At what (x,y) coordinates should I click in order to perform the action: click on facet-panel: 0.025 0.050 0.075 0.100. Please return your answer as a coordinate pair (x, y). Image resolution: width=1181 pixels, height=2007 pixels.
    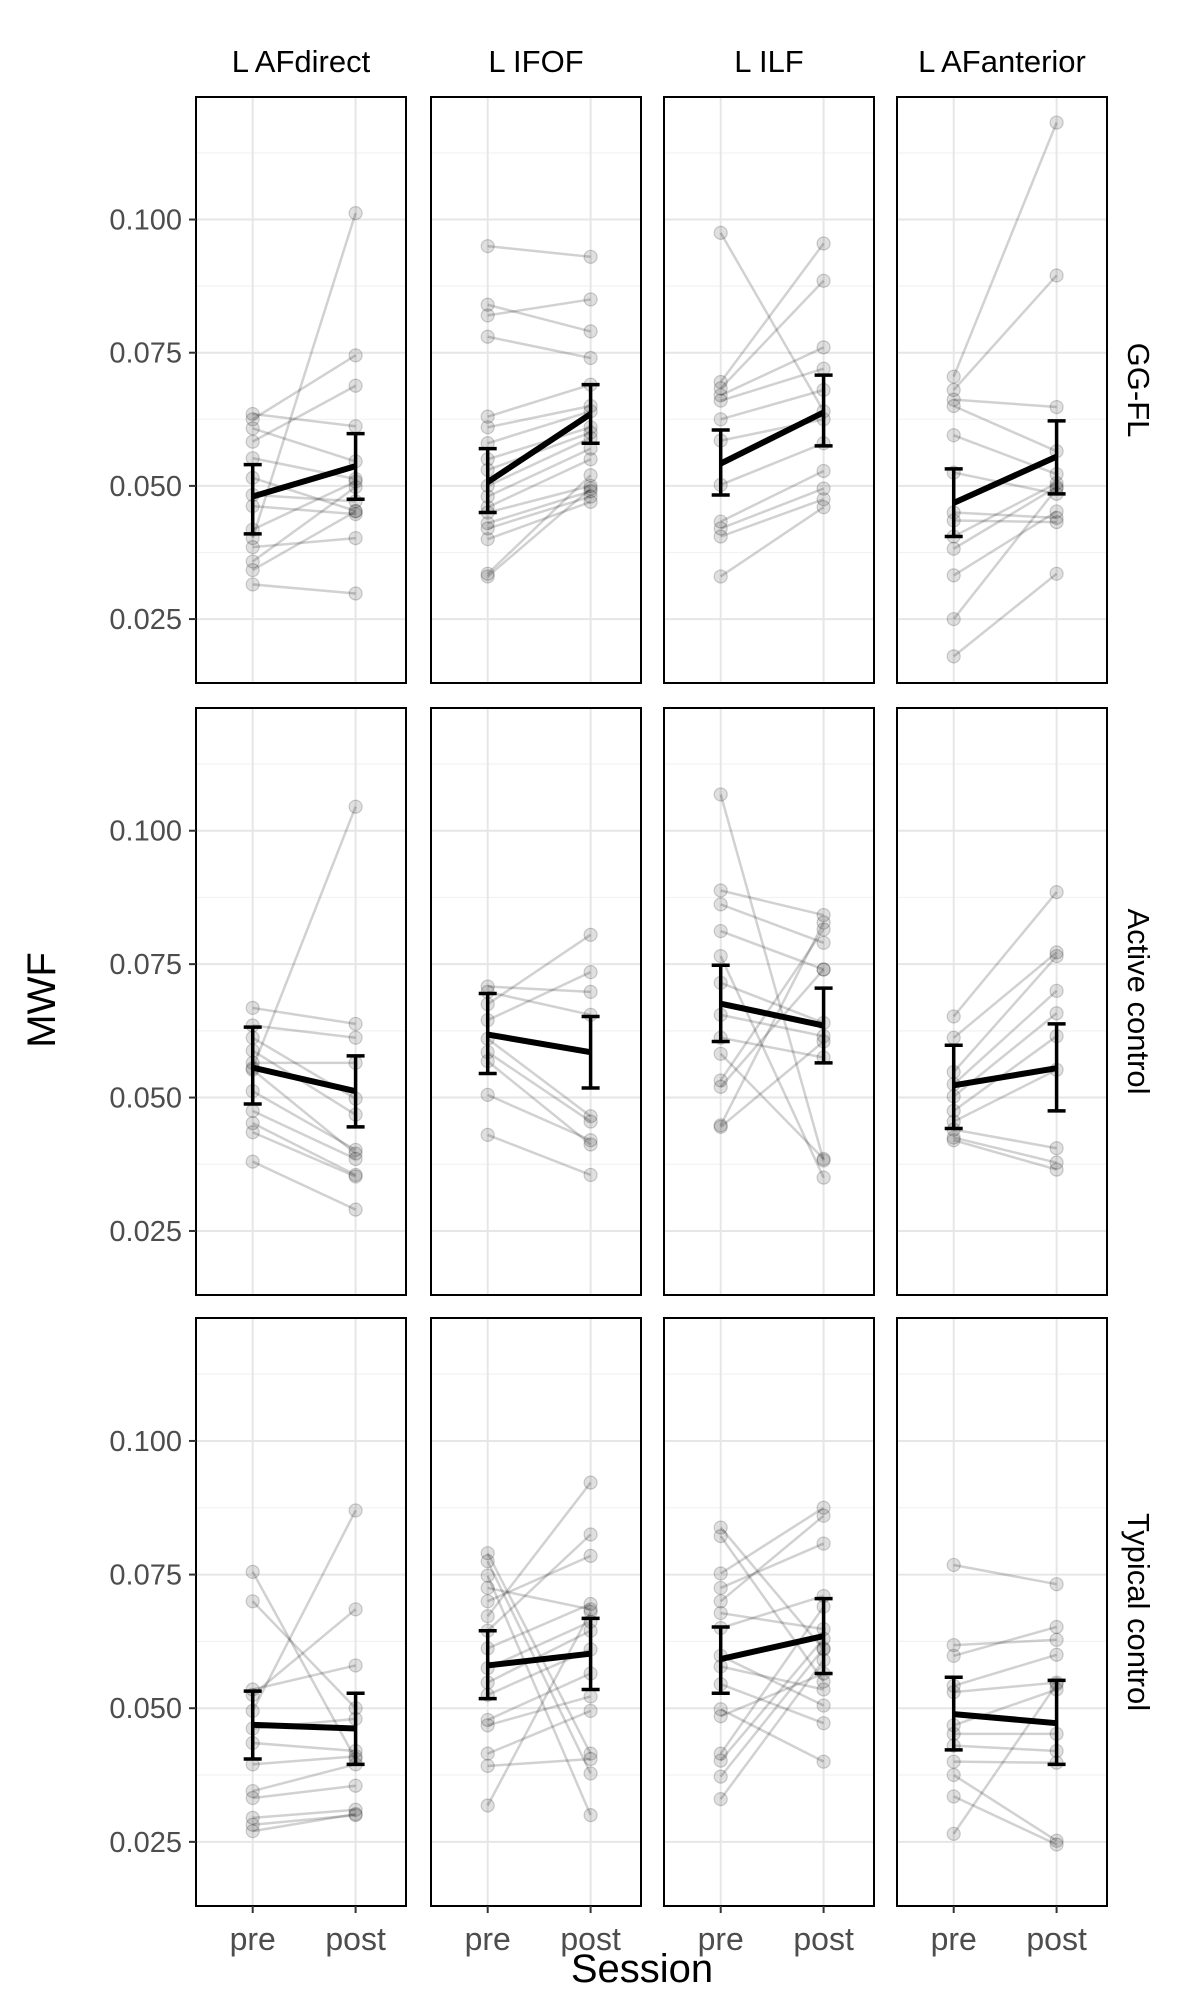
    Looking at the image, I should click on (258, 1001).